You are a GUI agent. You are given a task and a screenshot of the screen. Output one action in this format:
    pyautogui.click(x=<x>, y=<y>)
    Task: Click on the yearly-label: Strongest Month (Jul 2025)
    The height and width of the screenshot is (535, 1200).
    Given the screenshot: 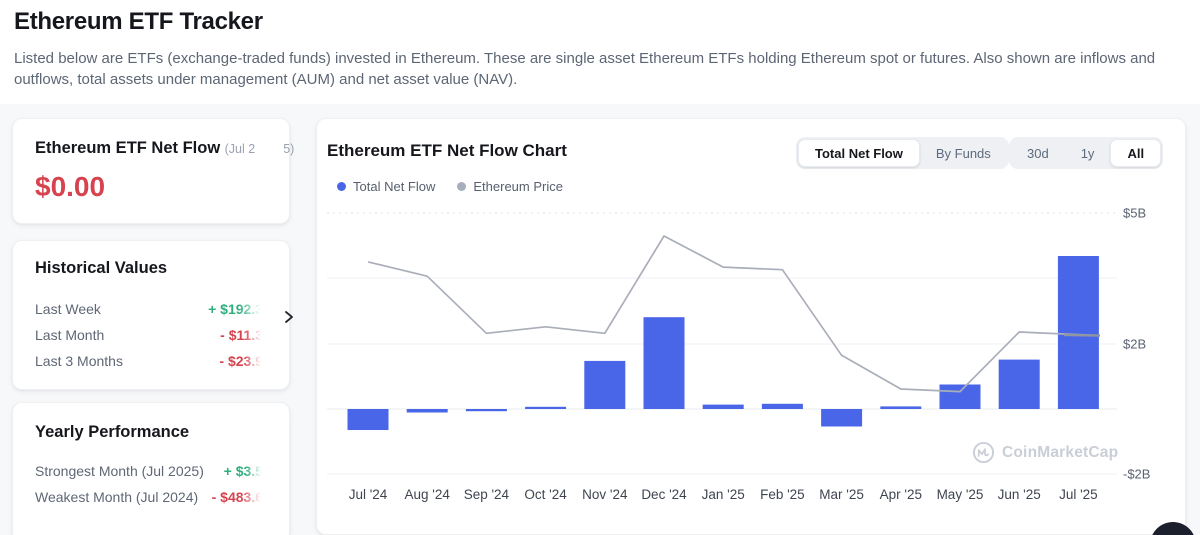 What is the action you would take?
    pyautogui.click(x=119, y=471)
    